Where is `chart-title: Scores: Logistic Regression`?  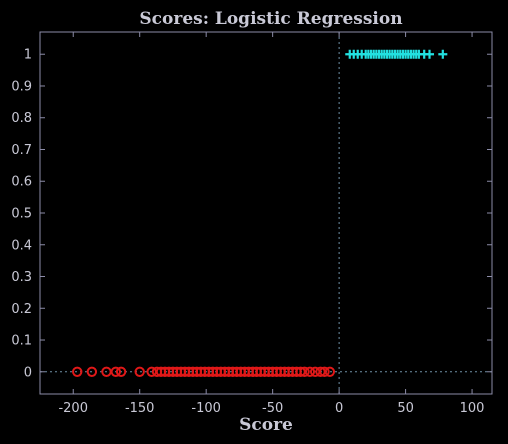
chart-title: Scores: Logistic Regression is located at coordinates (270, 19).